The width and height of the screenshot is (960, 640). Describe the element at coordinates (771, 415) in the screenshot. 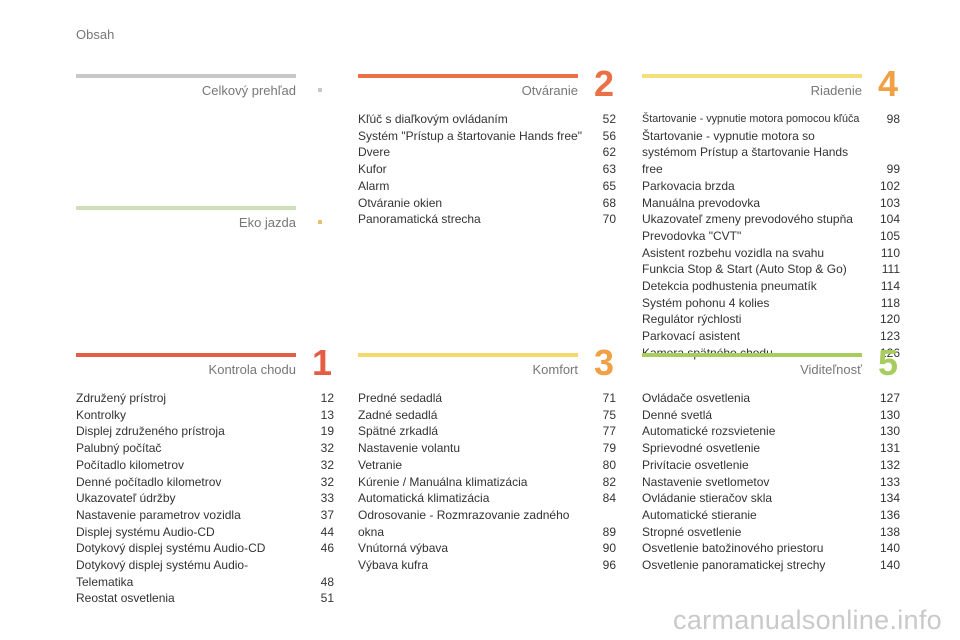

I see `toc-entry: Denné svetlá 130` at that location.